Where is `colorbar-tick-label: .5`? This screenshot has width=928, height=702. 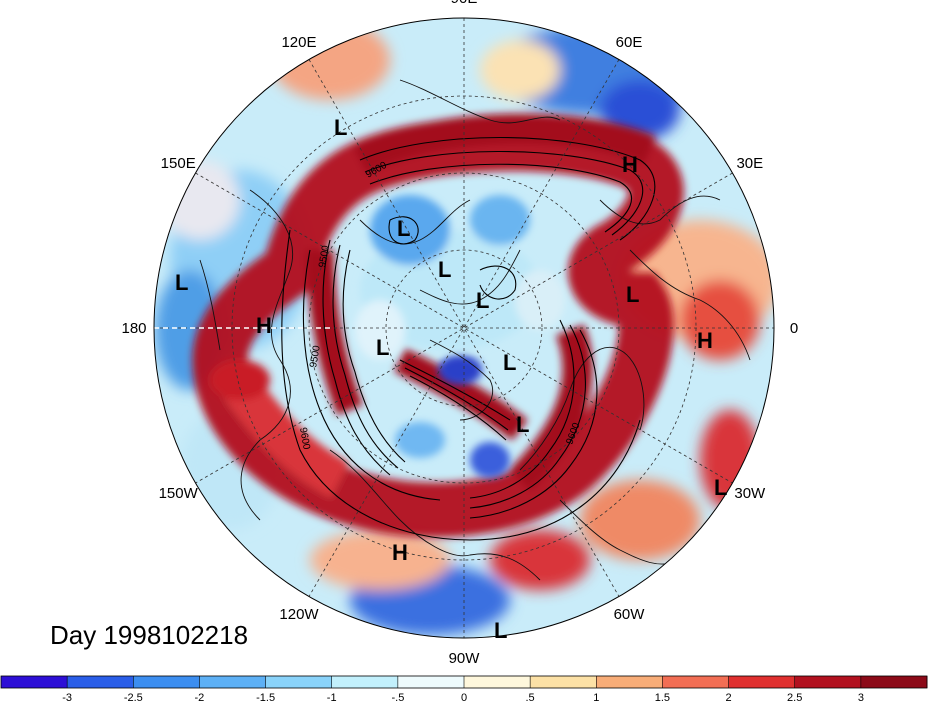
colorbar-tick-label: .5 is located at coordinates (530, 697).